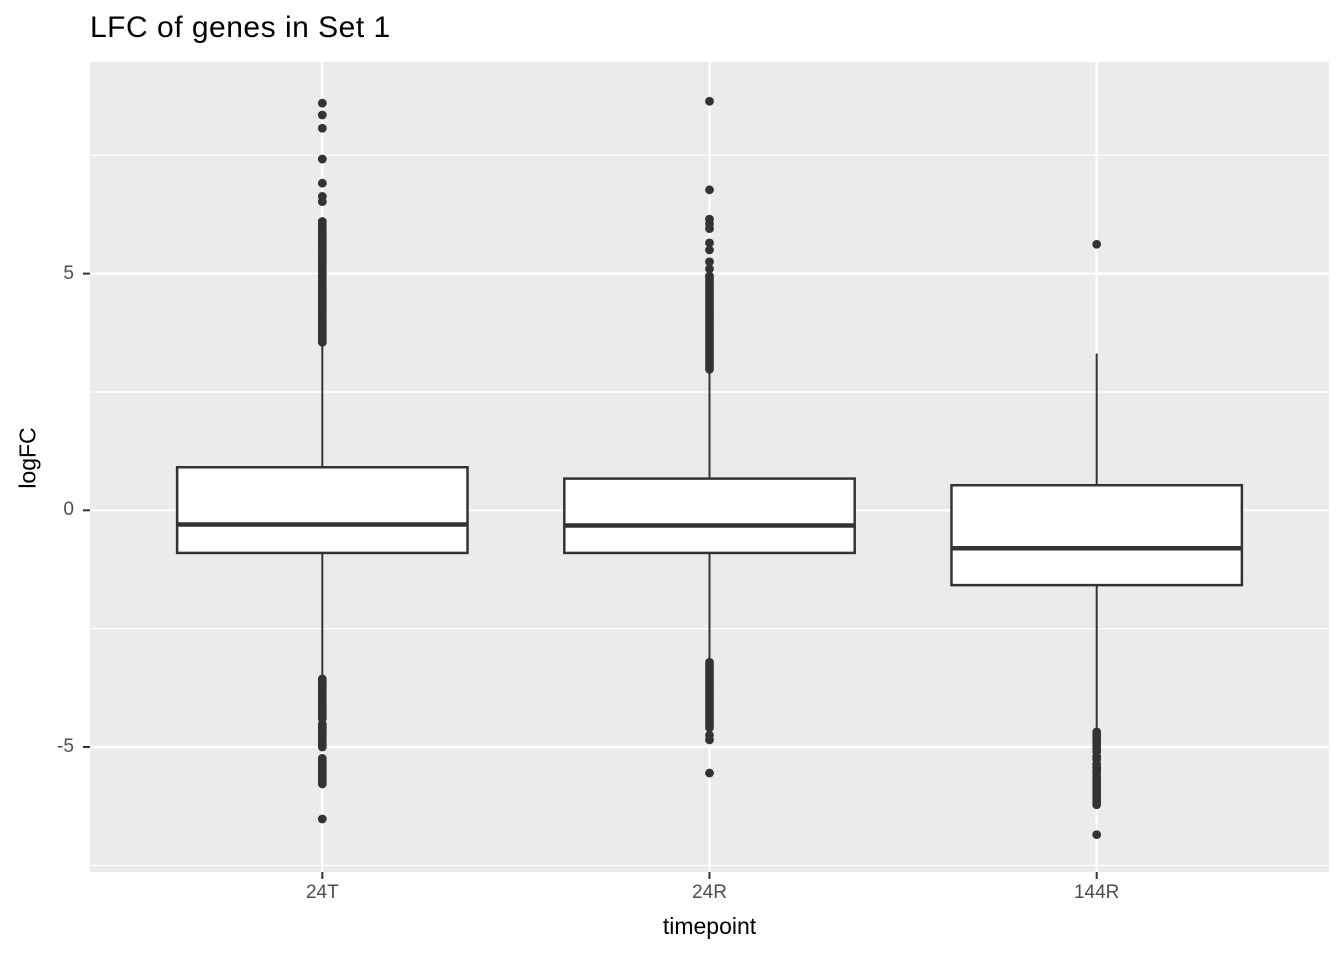  What do you see at coordinates (68, 273) in the screenshot?
I see `y-tick-label: 5` at bounding box center [68, 273].